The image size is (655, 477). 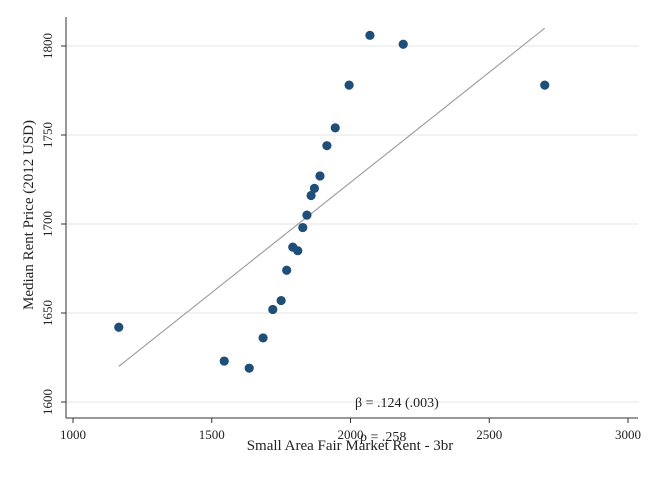 I want to click on x-tick-label: 1500, so click(x=212, y=434).